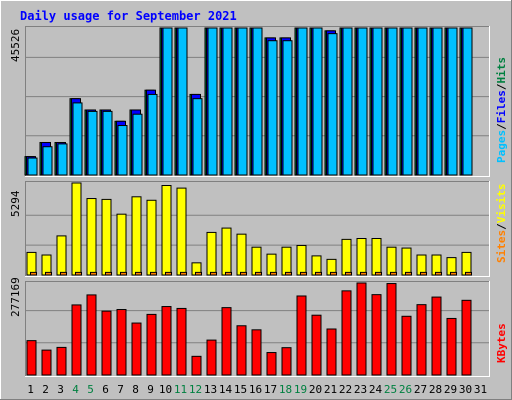 This screenshot has width=512, height=400. What do you see at coordinates (270, 389) in the screenshot?
I see `x-tick-day-17: 17` at bounding box center [270, 389].